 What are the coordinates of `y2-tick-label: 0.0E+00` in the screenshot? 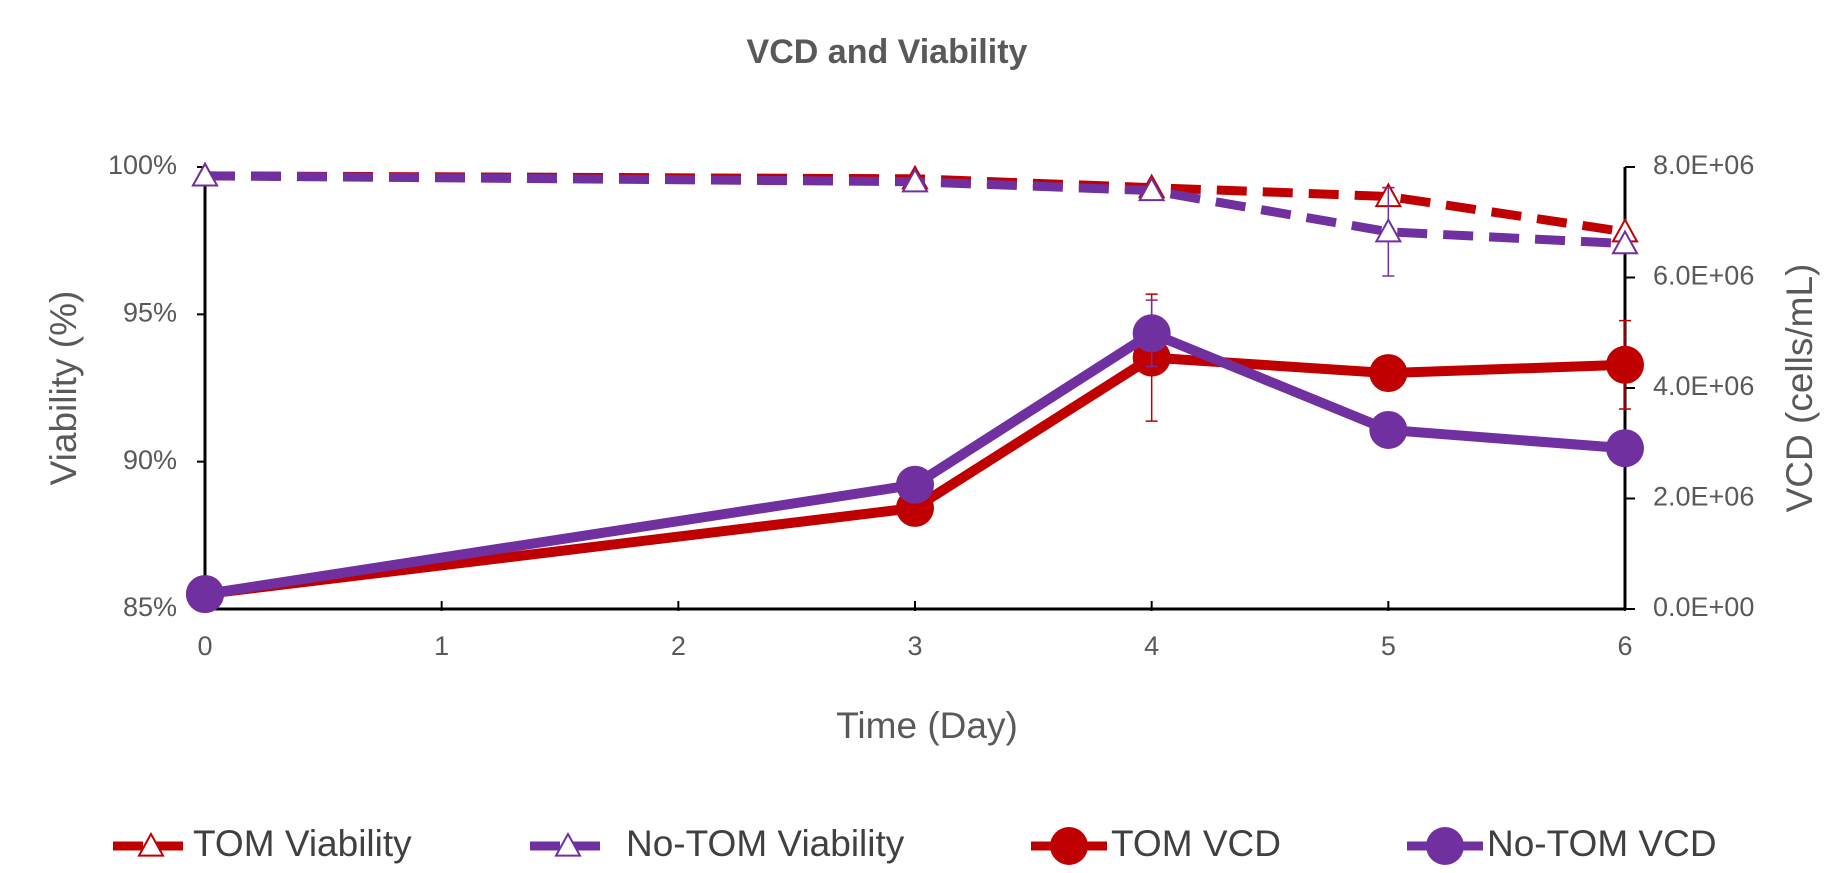 It's located at (1703, 607).